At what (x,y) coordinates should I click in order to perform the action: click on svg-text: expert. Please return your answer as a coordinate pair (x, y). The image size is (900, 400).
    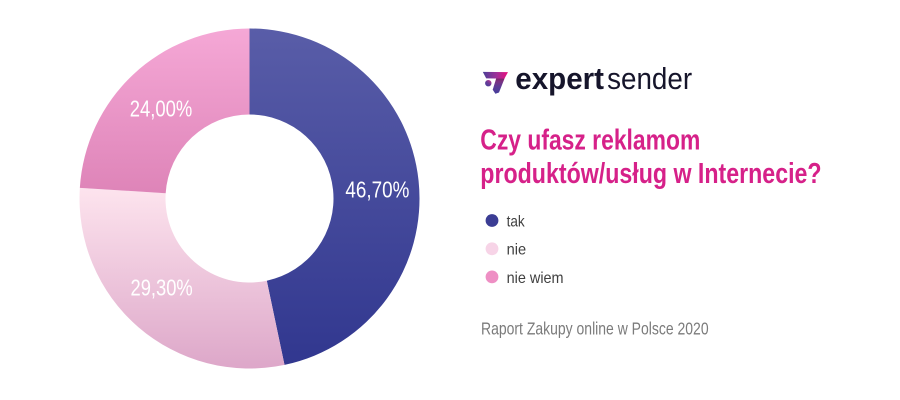
    Looking at the image, I should click on (559, 79).